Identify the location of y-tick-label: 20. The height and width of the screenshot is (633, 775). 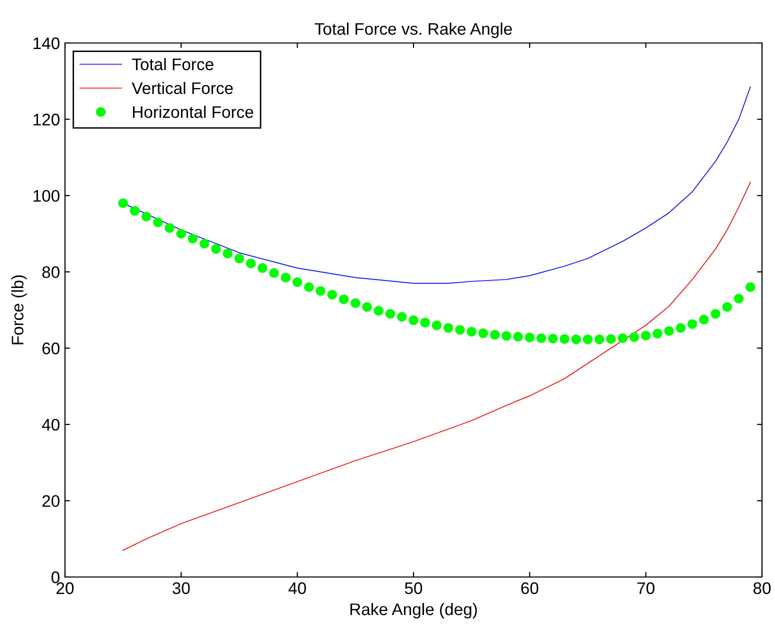
(51, 501).